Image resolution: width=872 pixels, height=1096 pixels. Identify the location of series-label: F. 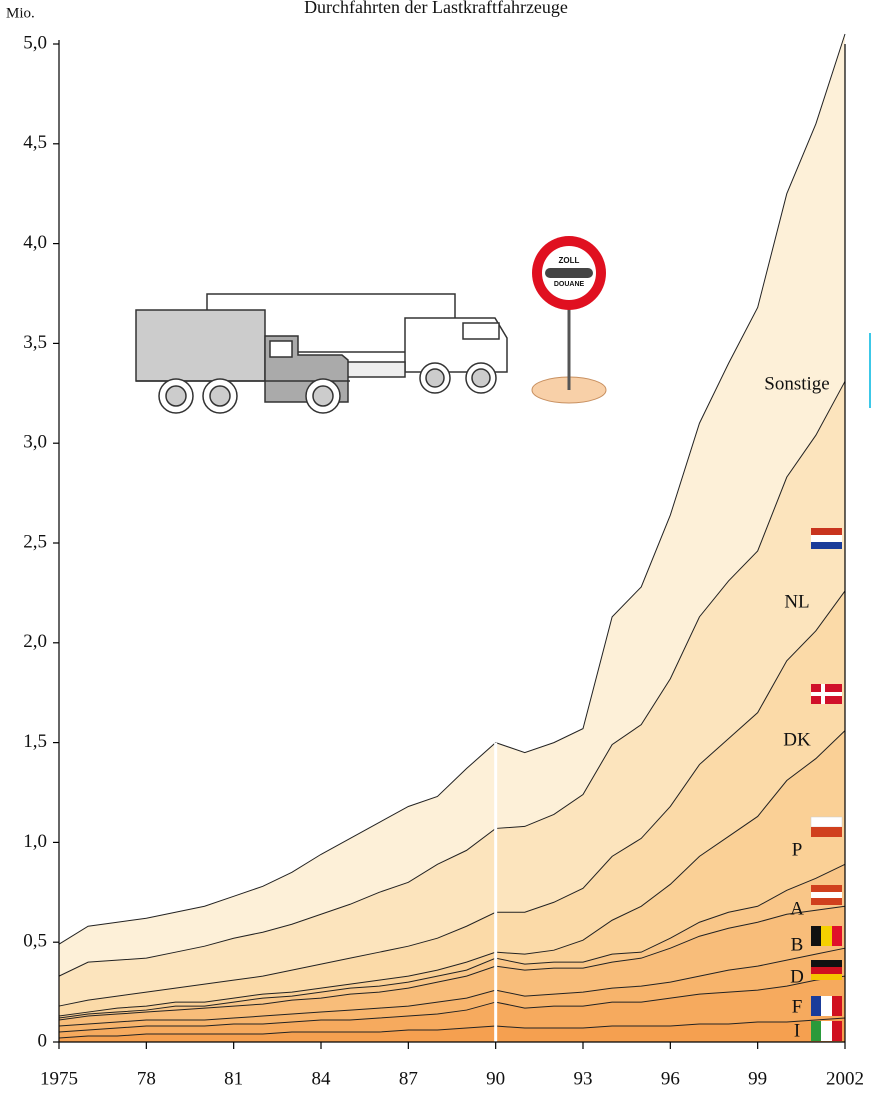
(797, 1006).